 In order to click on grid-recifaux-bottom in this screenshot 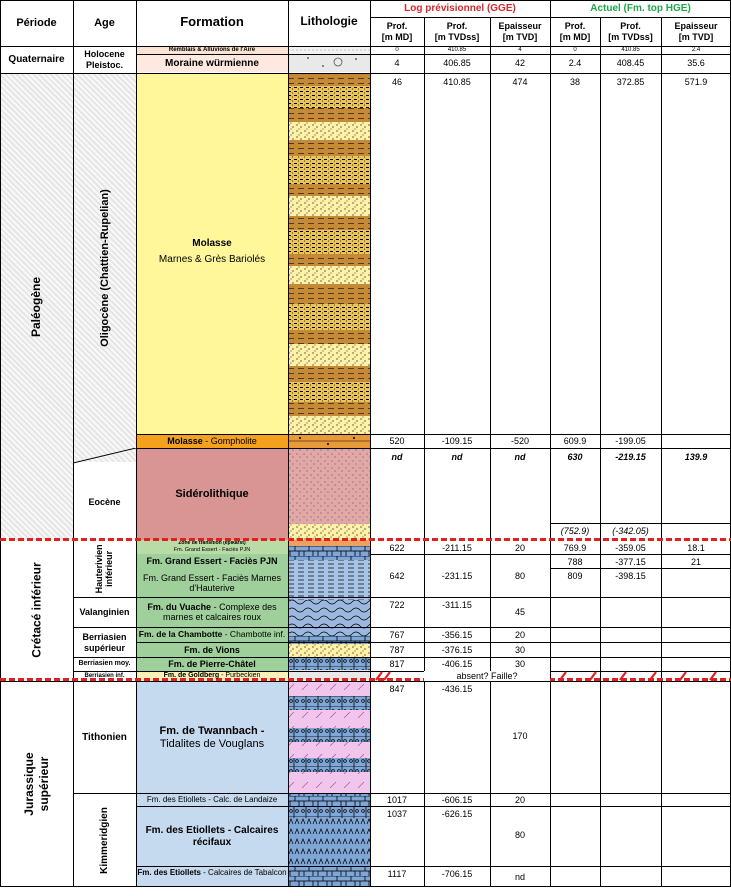, I will do `click(433, 866)`.